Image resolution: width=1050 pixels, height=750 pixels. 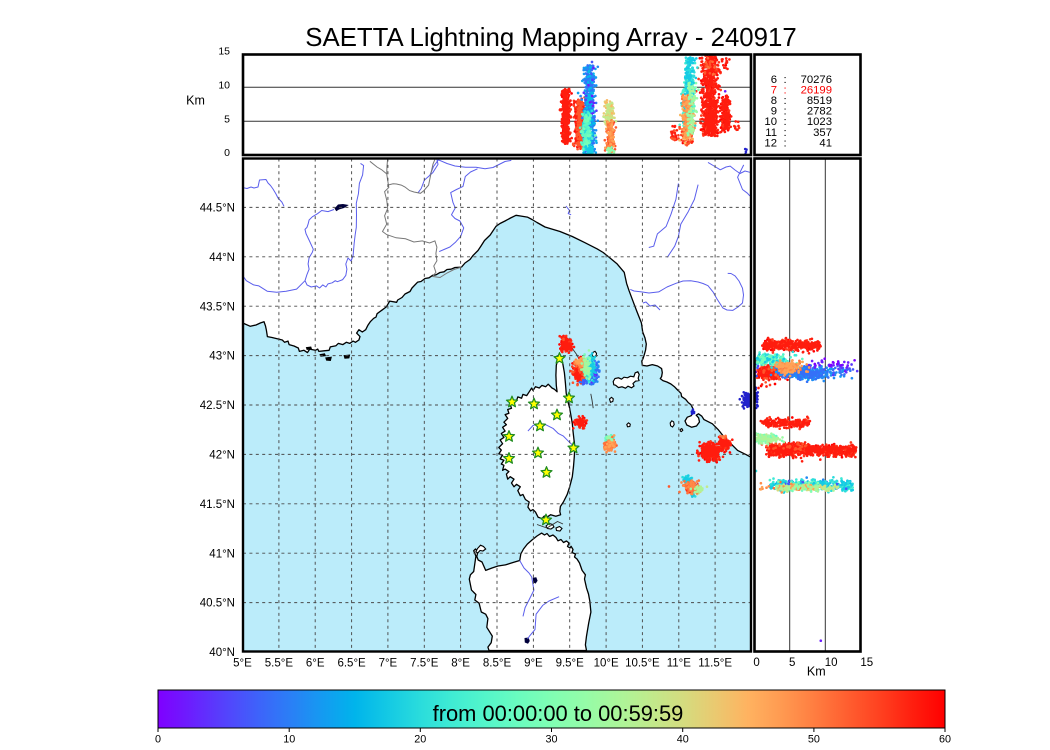 What do you see at coordinates (819, 122) in the screenshot?
I see `svg-text: 1023` at bounding box center [819, 122].